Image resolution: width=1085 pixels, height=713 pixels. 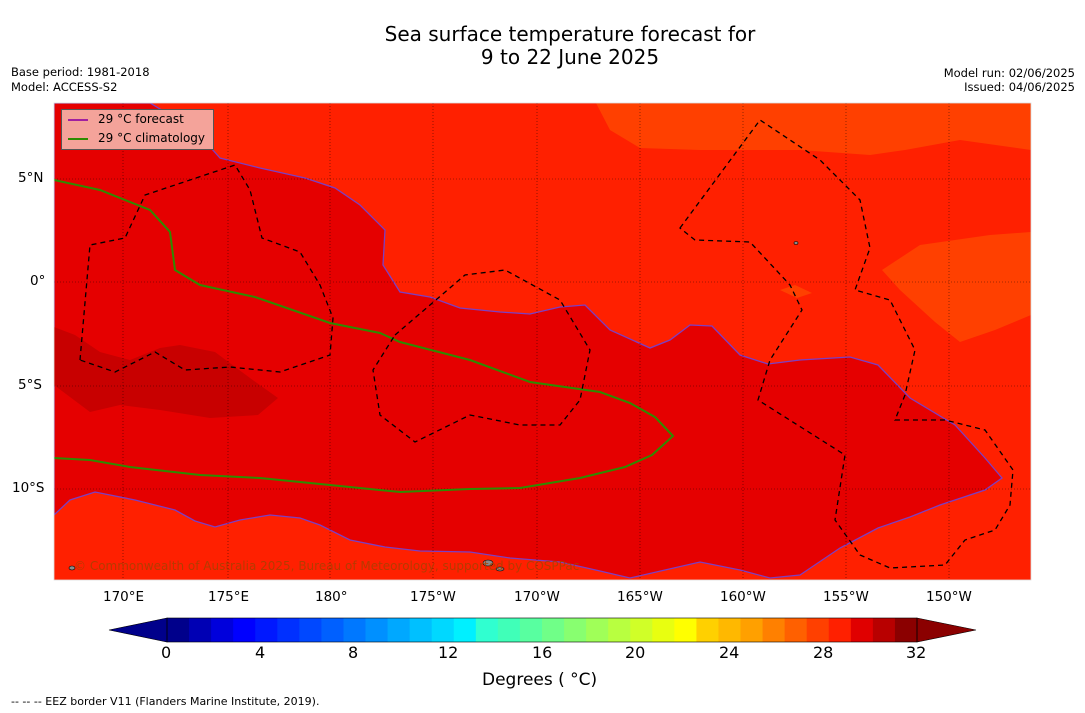 What do you see at coordinates (823, 652) in the screenshot?
I see `colorbar-tick-28: 28` at bounding box center [823, 652].